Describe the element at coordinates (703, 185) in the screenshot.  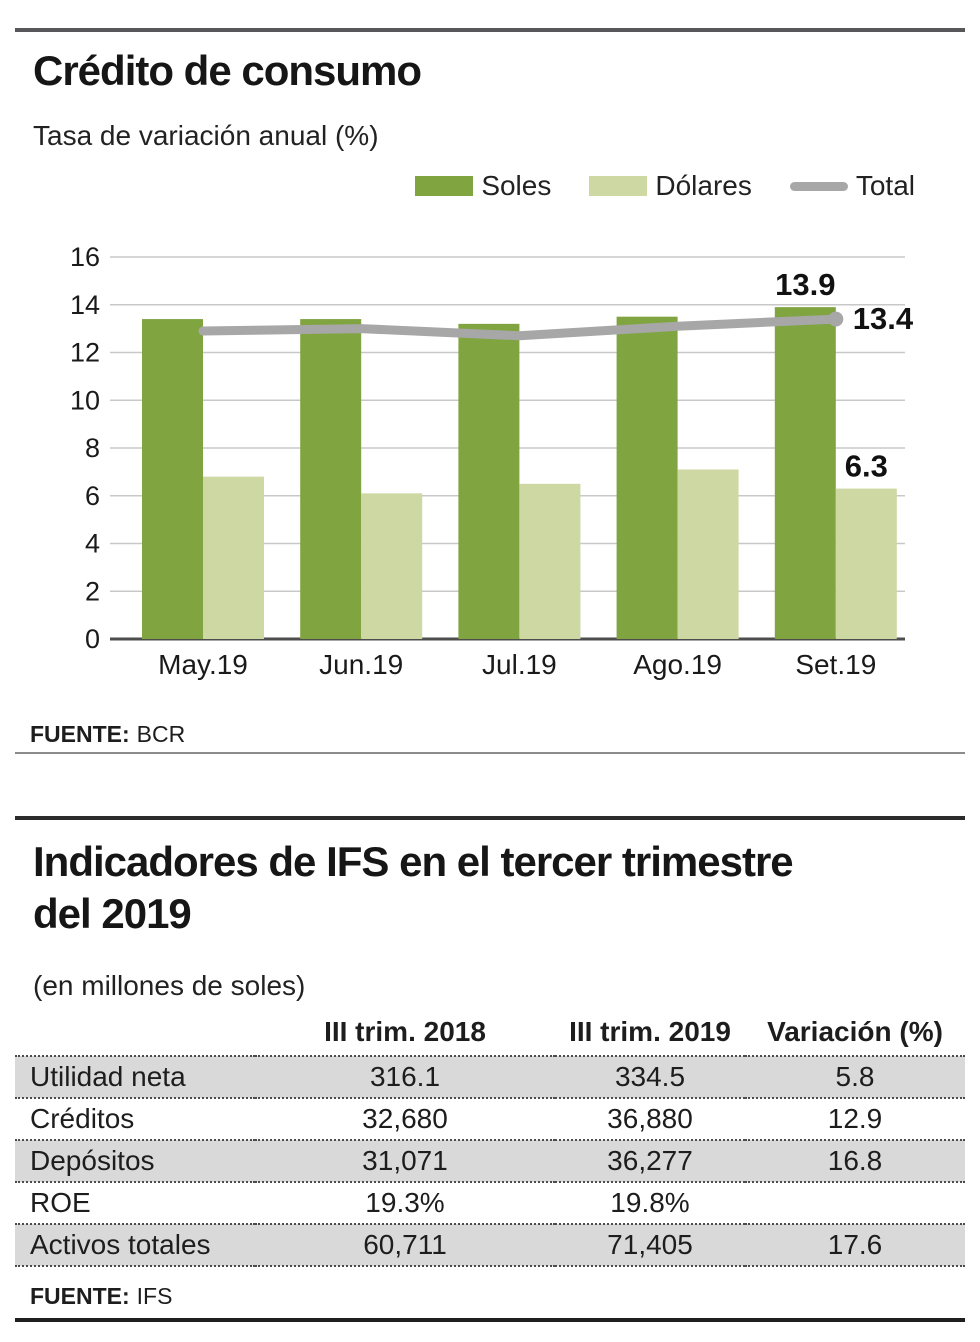
I see `legend-label: Dólares` at that location.